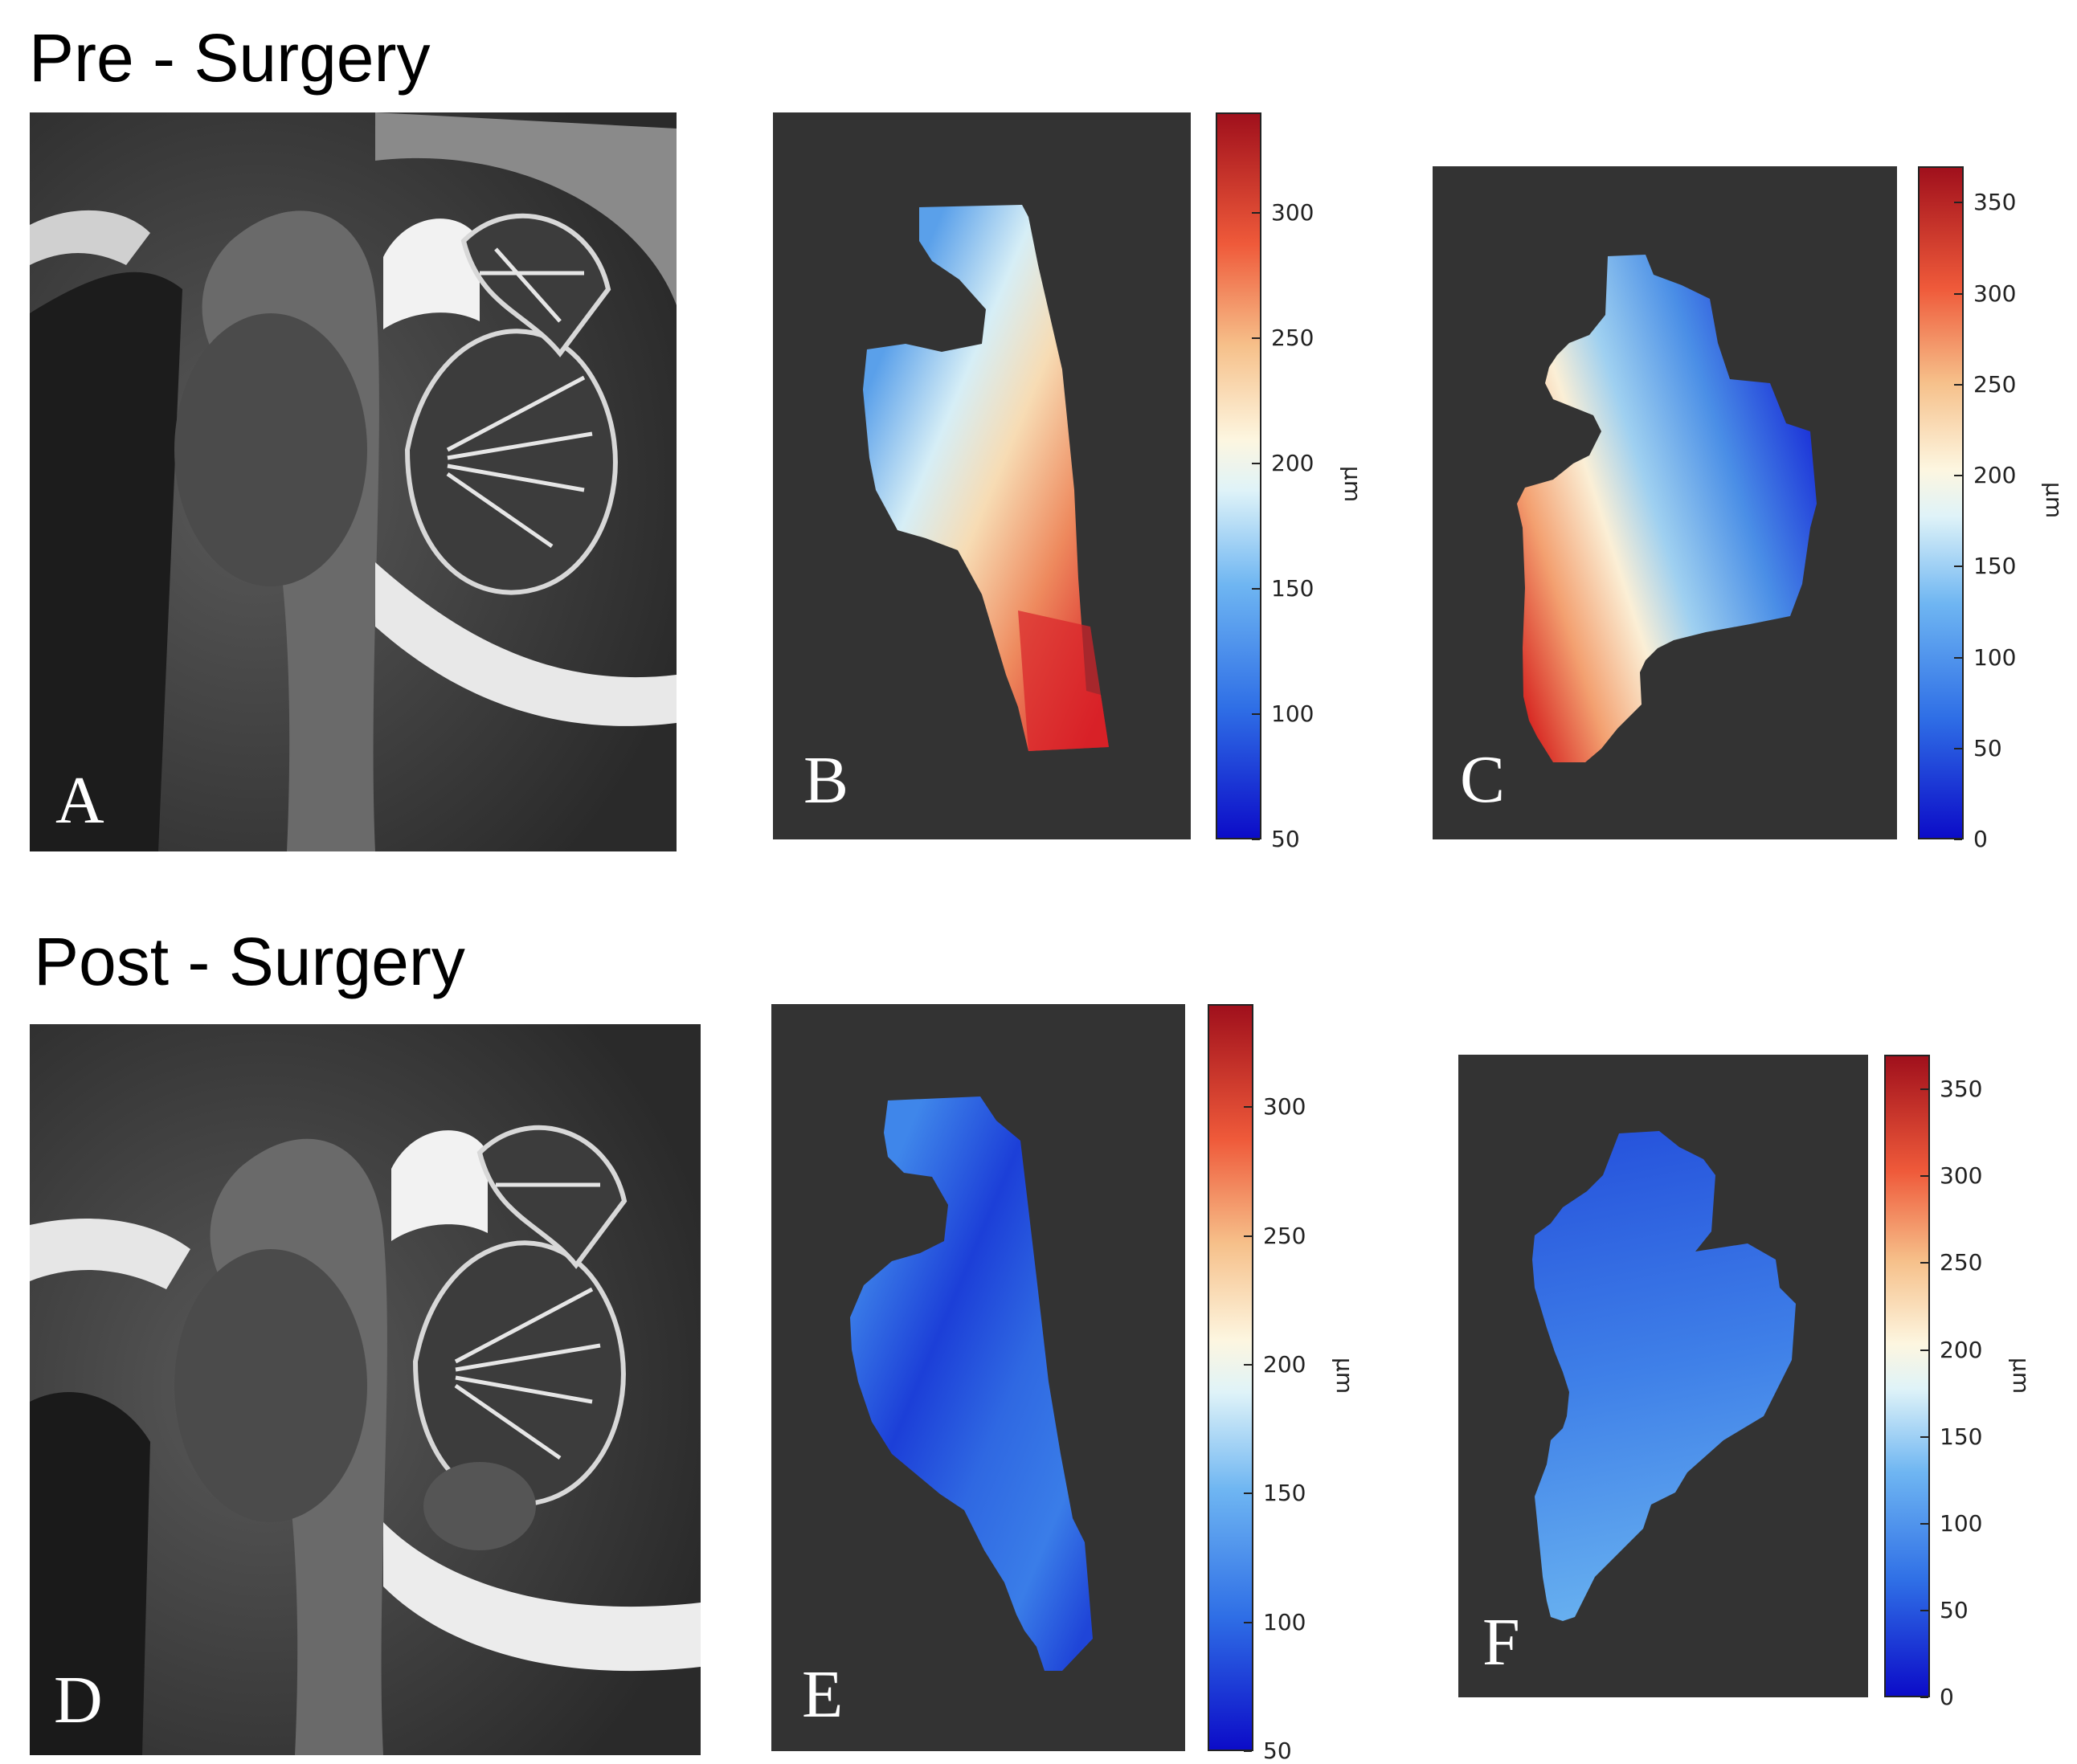 This screenshot has height=1764, width=2077. I want to click on colorbar-b-tick-label: 300, so click(1292, 212).